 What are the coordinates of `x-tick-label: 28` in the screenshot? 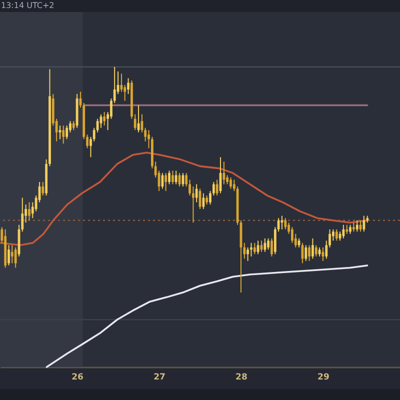 It's located at (242, 377).